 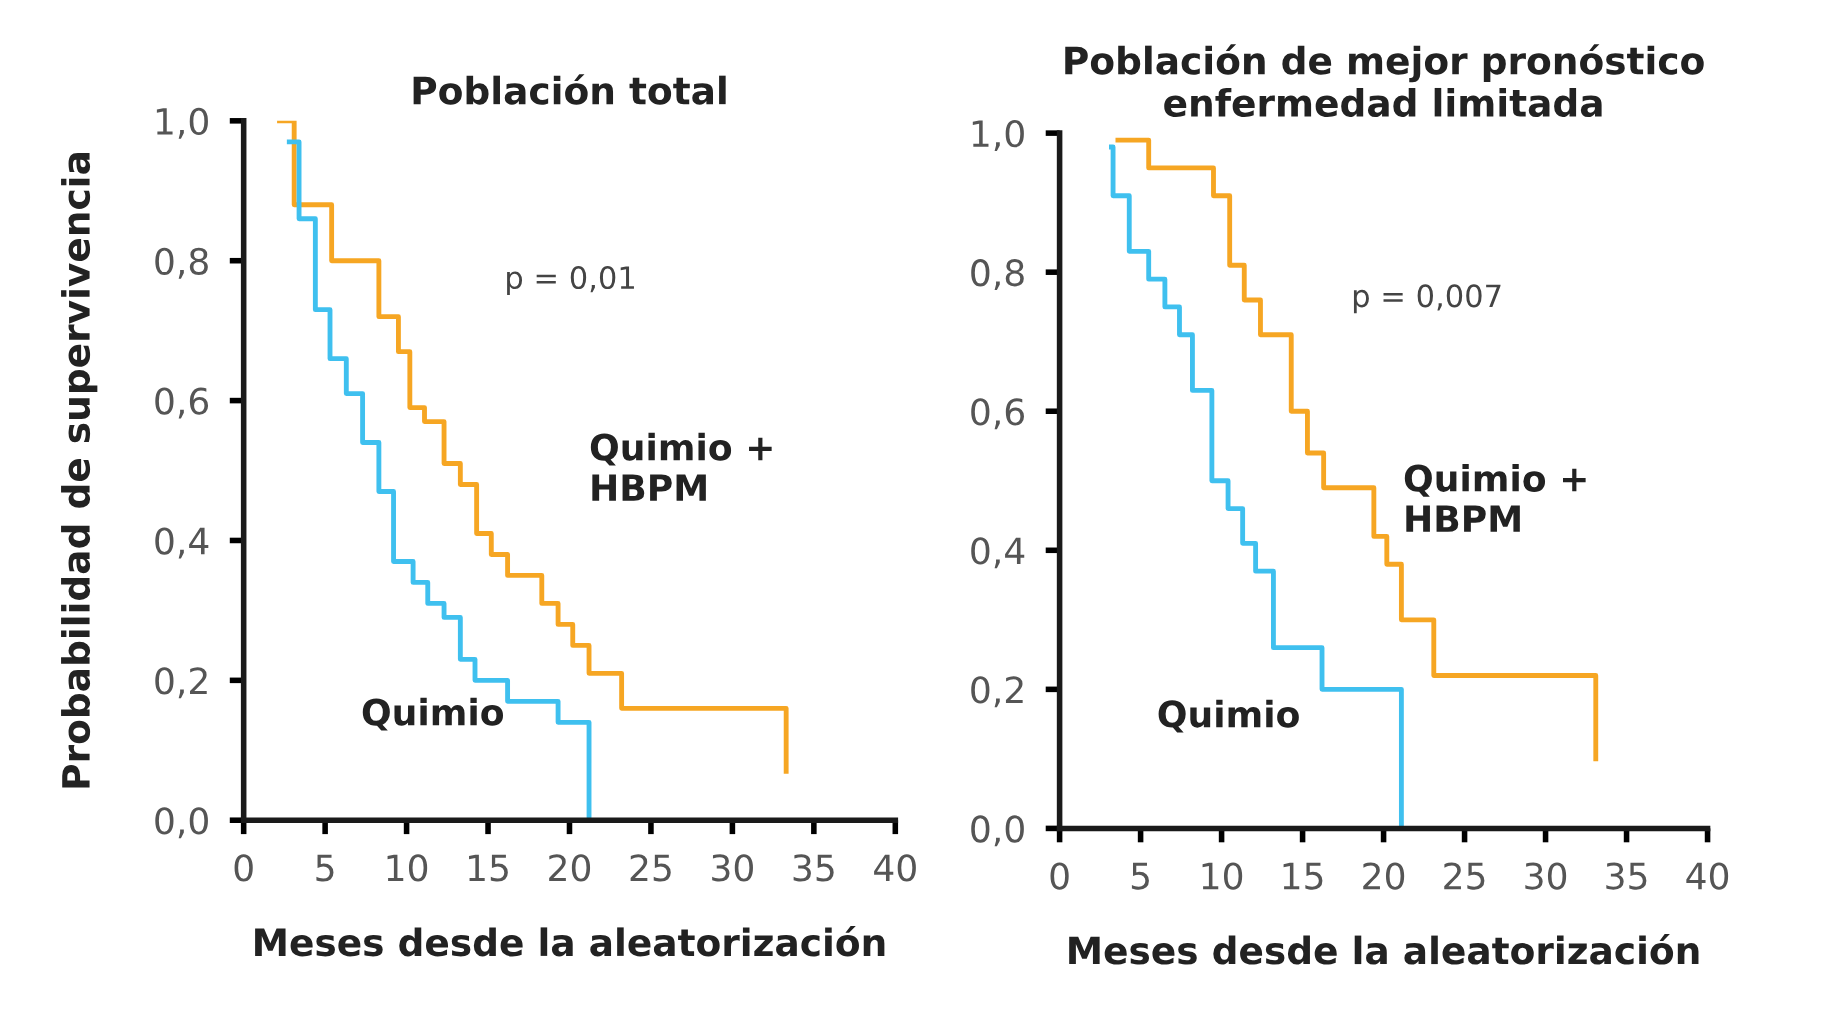 I want to click on annotation: p = 0,007, so click(x=1427, y=299).